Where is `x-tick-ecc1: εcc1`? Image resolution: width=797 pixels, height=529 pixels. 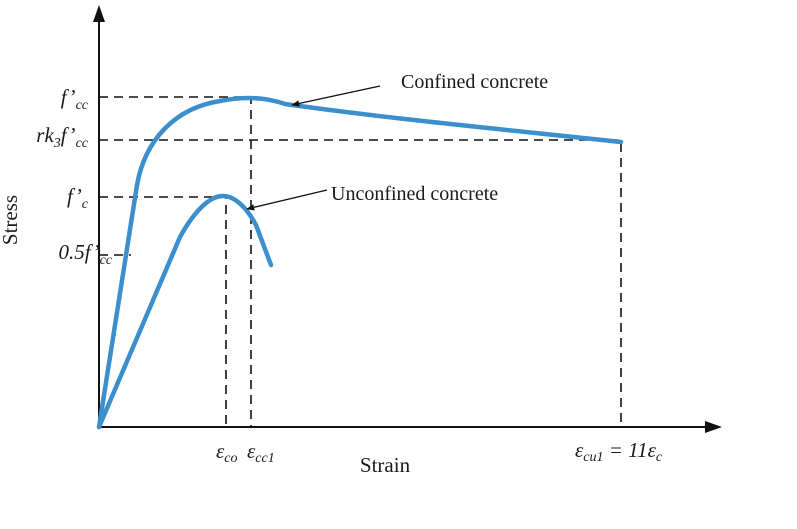
x-tick-ecc1: εcc1 is located at coordinates (261, 452).